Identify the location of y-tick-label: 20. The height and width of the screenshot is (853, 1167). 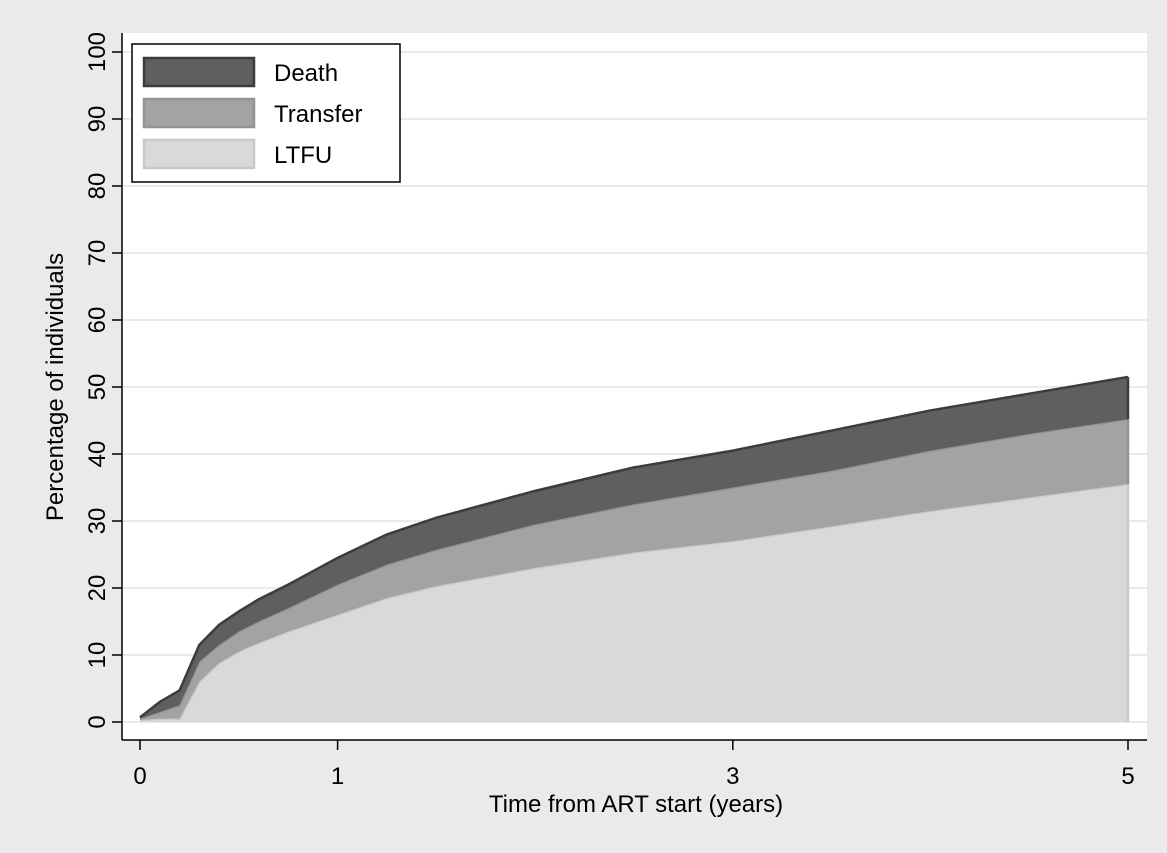
(97, 588).